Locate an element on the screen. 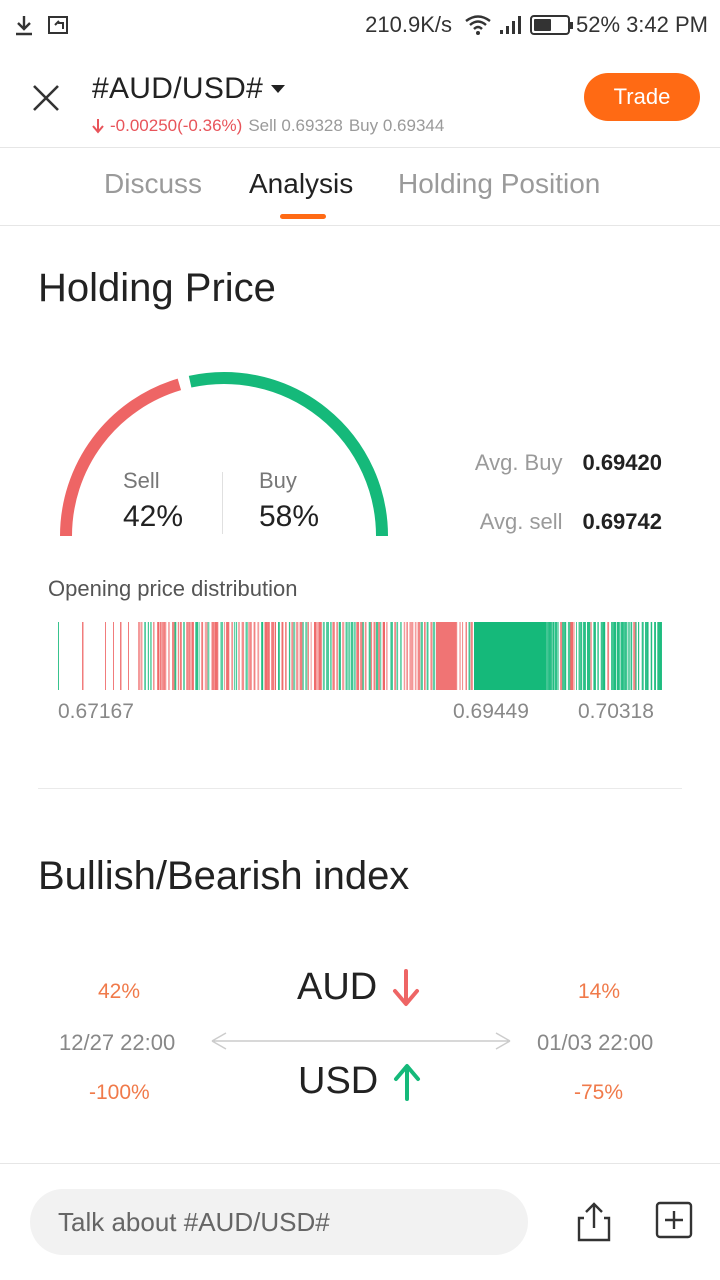  symbol-selector: #AUD/USD# is located at coordinates (189, 89).